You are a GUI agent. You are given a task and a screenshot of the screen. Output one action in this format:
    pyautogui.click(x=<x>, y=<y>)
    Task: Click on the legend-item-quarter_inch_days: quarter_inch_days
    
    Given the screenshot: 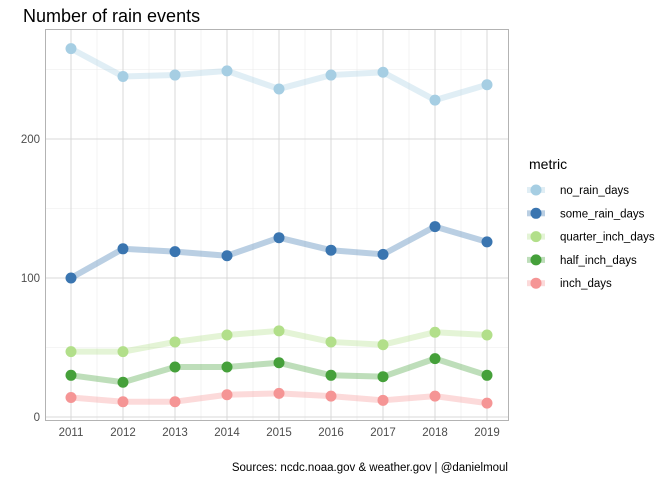 What is the action you would take?
    pyautogui.click(x=591, y=237)
    